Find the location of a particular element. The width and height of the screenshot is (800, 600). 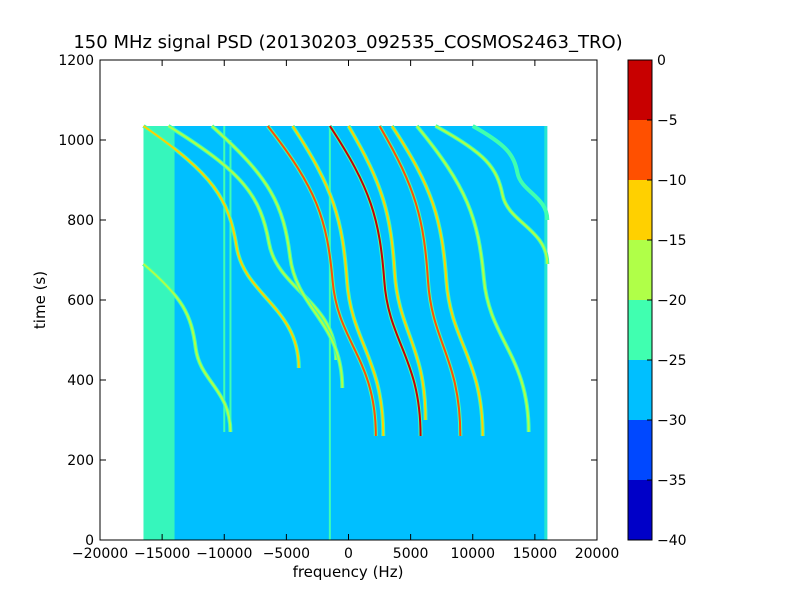

noise-band is located at coordinates (159, 333).